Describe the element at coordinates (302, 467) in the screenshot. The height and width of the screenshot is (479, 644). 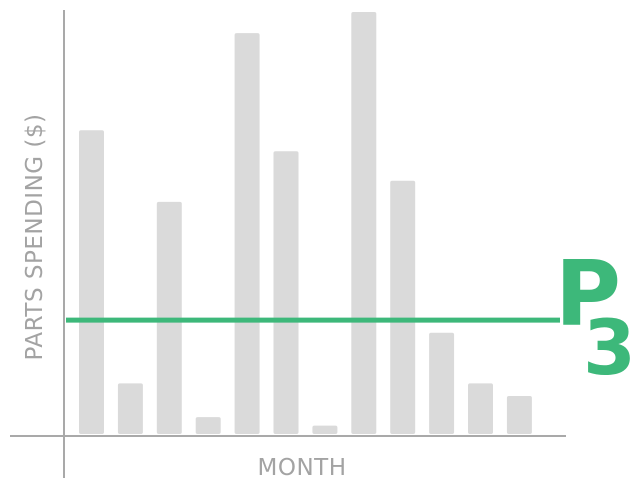
I see `x-axis-title: MONTH` at that location.